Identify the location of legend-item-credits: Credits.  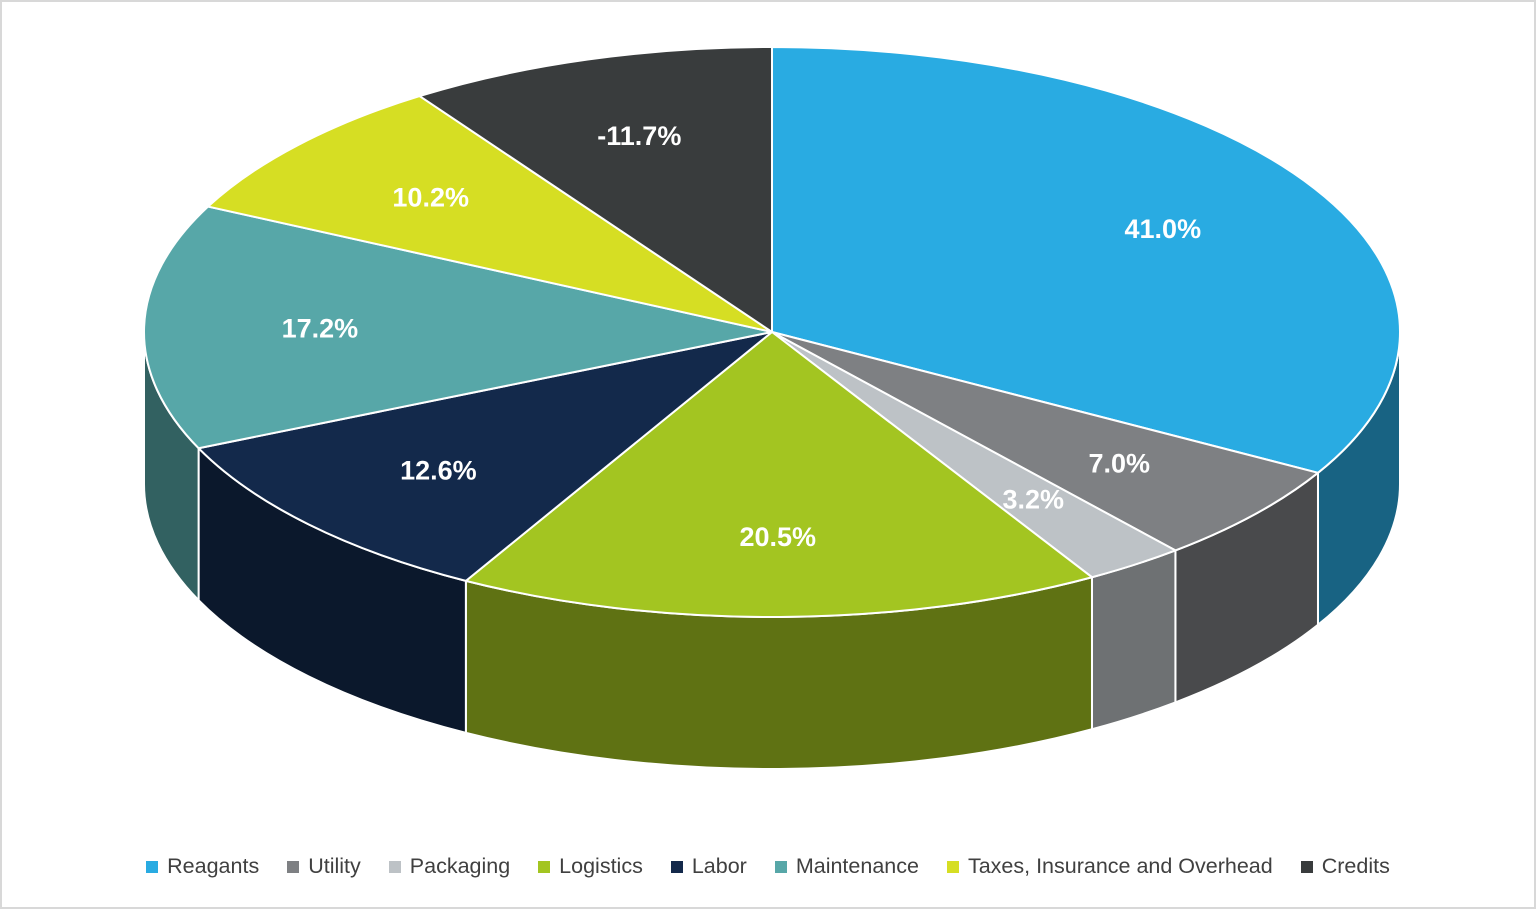
(1345, 866).